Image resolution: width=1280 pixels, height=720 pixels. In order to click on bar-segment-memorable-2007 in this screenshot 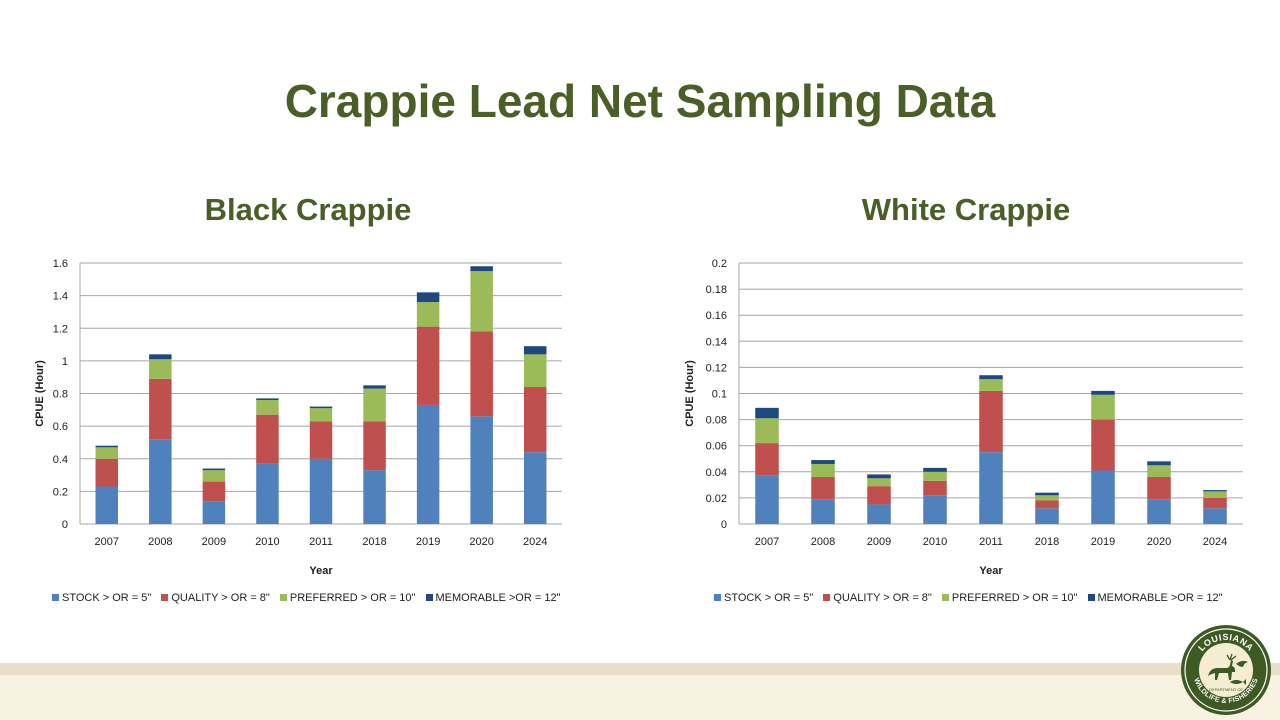, I will do `click(107, 446)`.